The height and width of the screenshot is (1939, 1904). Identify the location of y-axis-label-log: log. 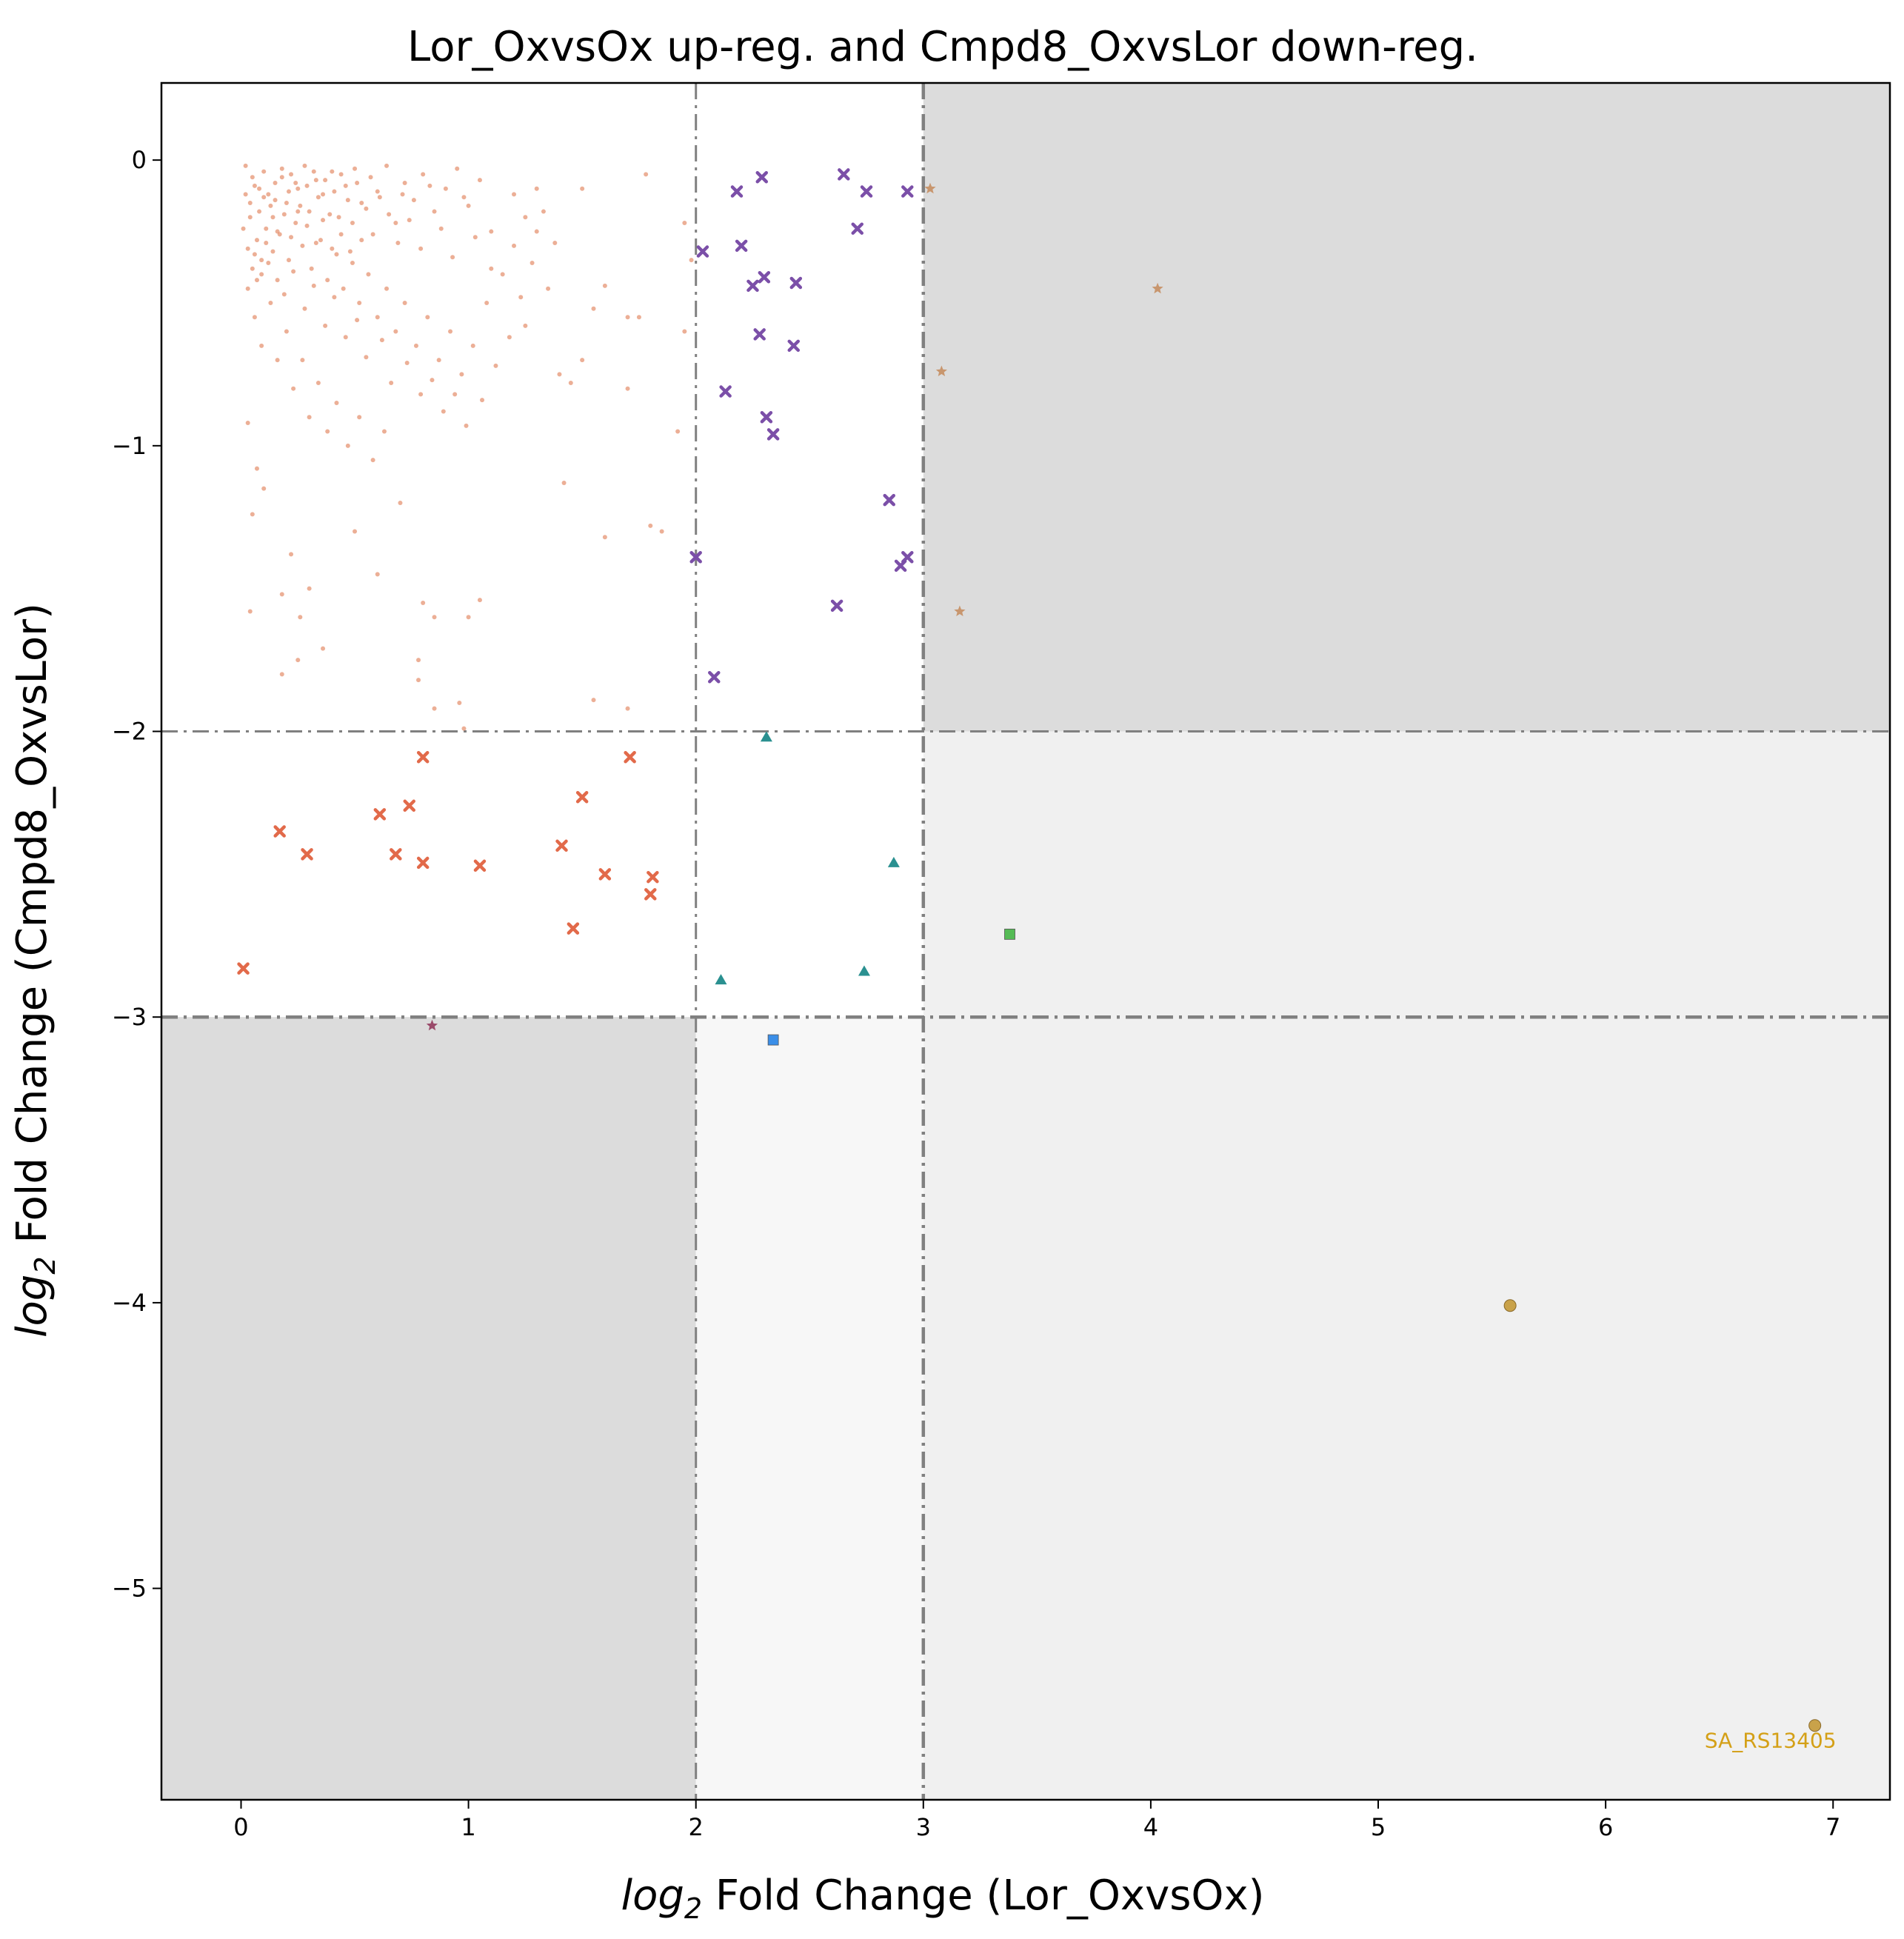
(32, 1306).